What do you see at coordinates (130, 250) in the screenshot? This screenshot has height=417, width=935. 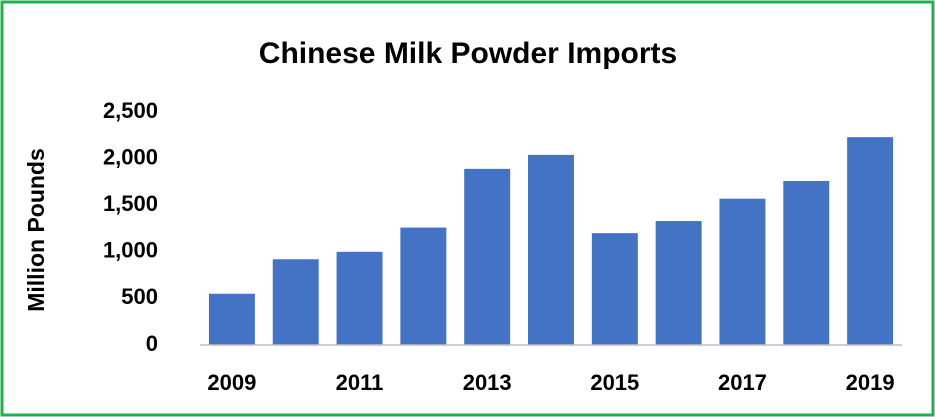 I see `y-tick-label: 1,000` at bounding box center [130, 250].